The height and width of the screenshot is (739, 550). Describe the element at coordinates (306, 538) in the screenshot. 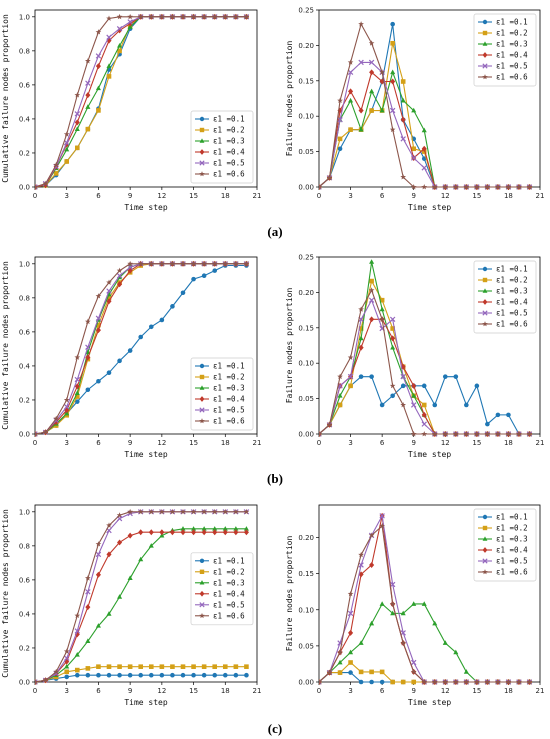

I see `y-tick-label: 0.20` at that location.